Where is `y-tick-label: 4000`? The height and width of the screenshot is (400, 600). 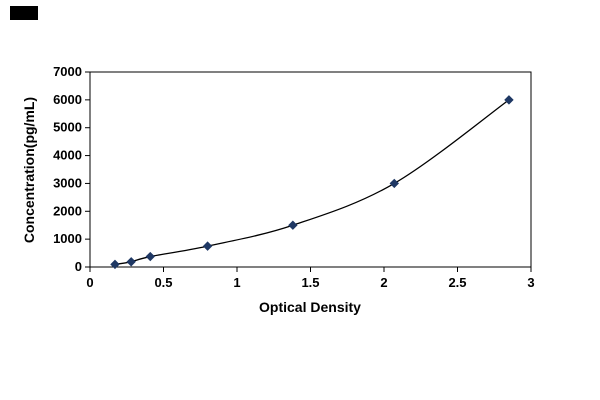
y-tick-label: 4000 is located at coordinates (67, 155).